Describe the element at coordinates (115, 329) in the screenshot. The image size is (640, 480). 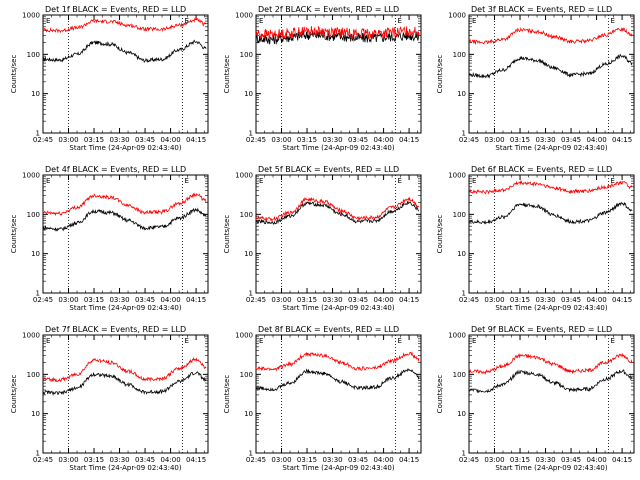
I see `panel-title: Det 7f BLACK = Events, RED = LLD` at that location.